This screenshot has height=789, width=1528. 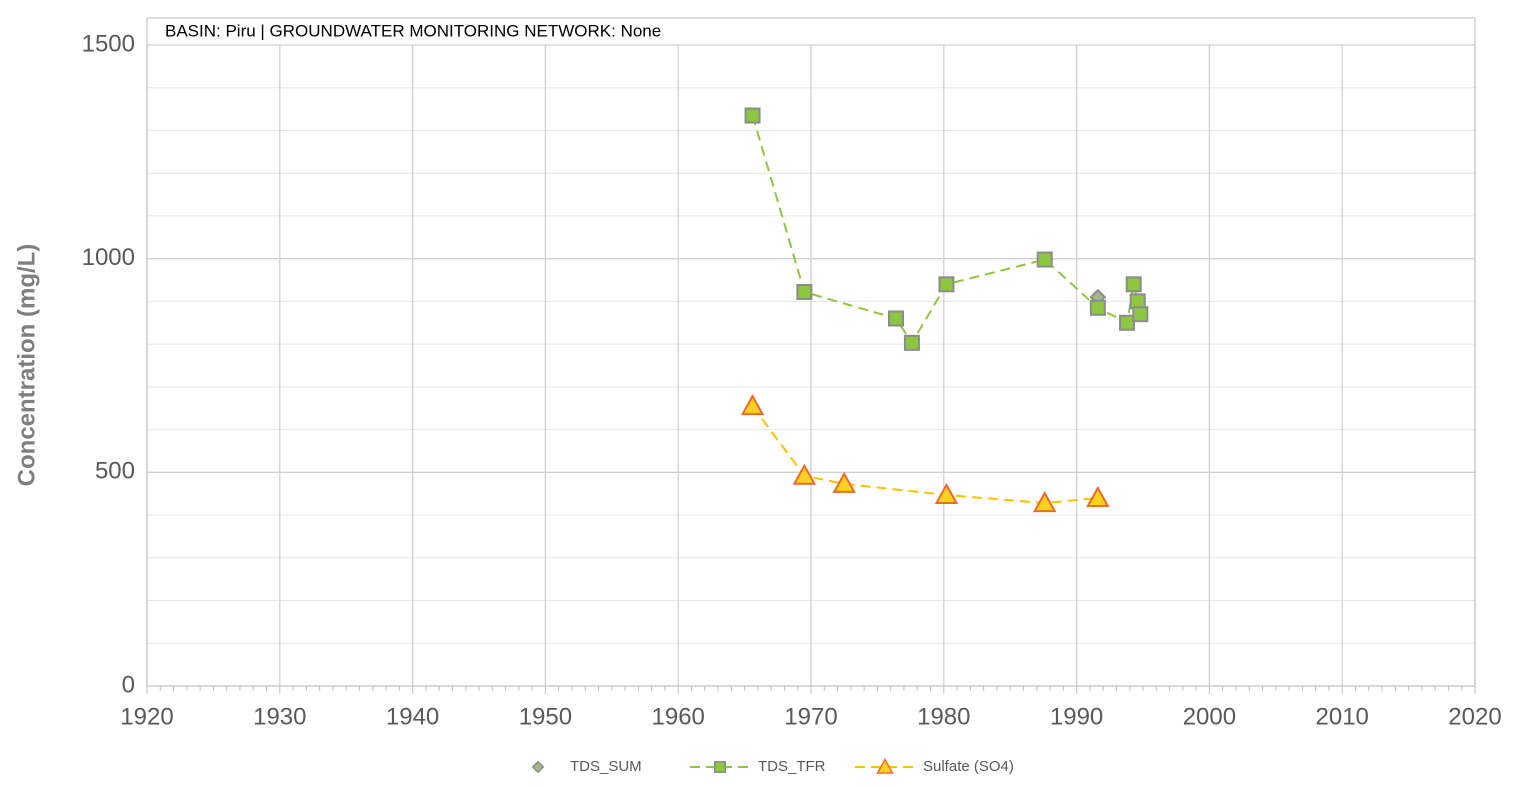 What do you see at coordinates (924, 455) in the screenshot?
I see `series-line` at bounding box center [924, 455].